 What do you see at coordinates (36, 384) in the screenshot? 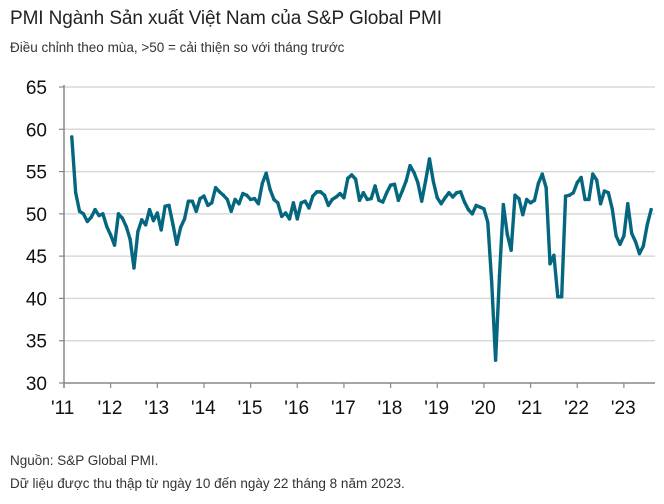
I see `y-tick-label: 30` at bounding box center [36, 384].